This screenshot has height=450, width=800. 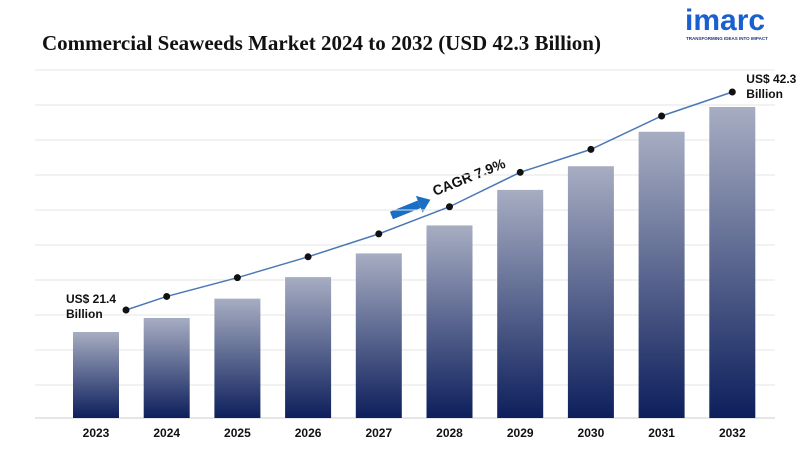 What do you see at coordinates (166, 433) in the screenshot?
I see `x-tick-label: 2024` at bounding box center [166, 433].